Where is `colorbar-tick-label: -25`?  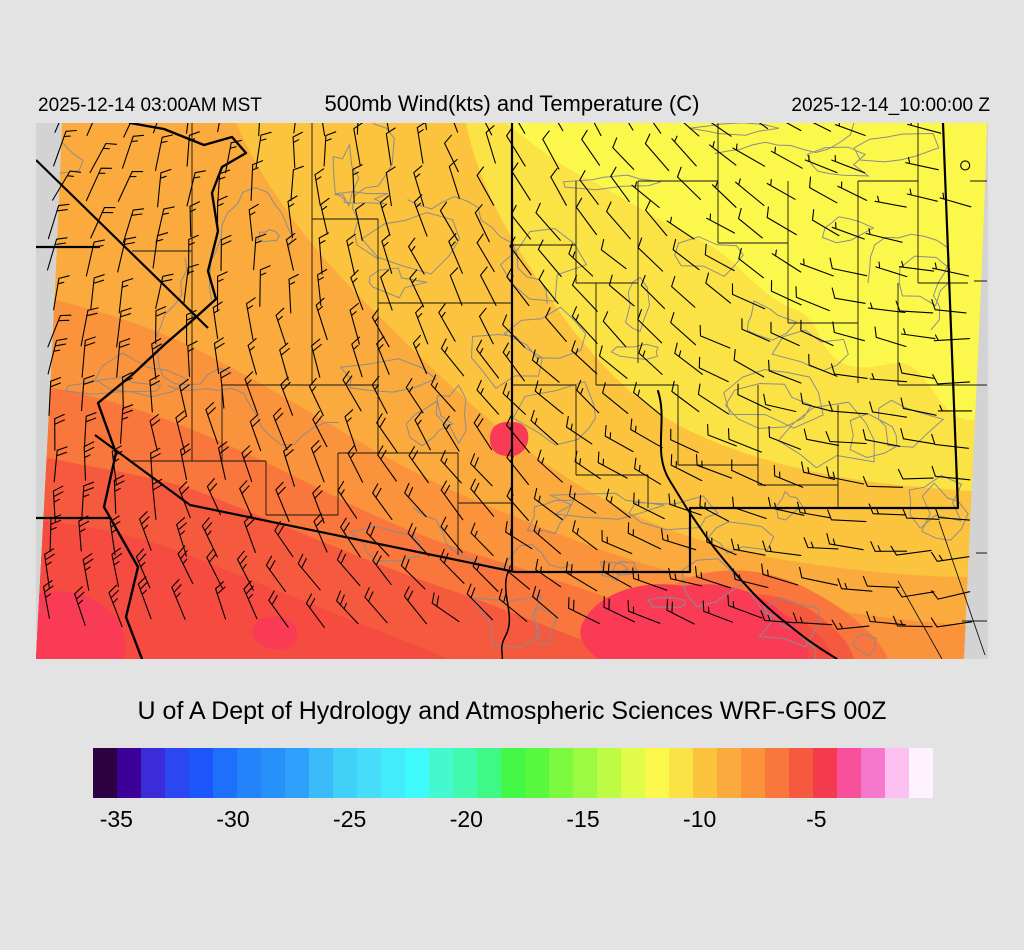 colorbar-tick-label: -25 is located at coordinates (350, 819).